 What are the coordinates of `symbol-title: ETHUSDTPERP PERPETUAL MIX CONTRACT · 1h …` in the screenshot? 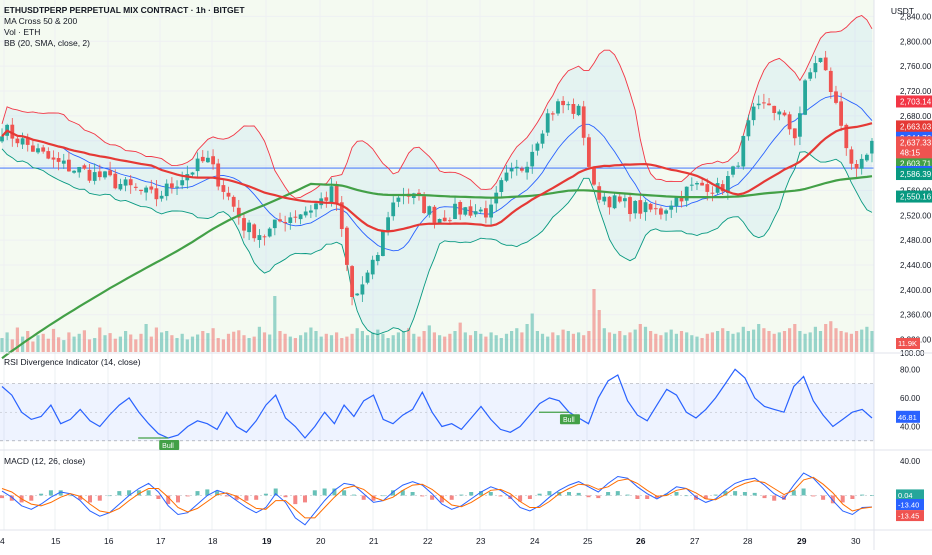 It's located at (124, 10).